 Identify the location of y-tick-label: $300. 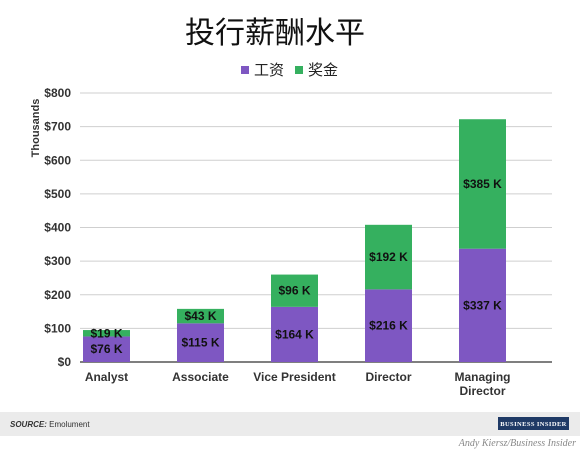
(57, 261).